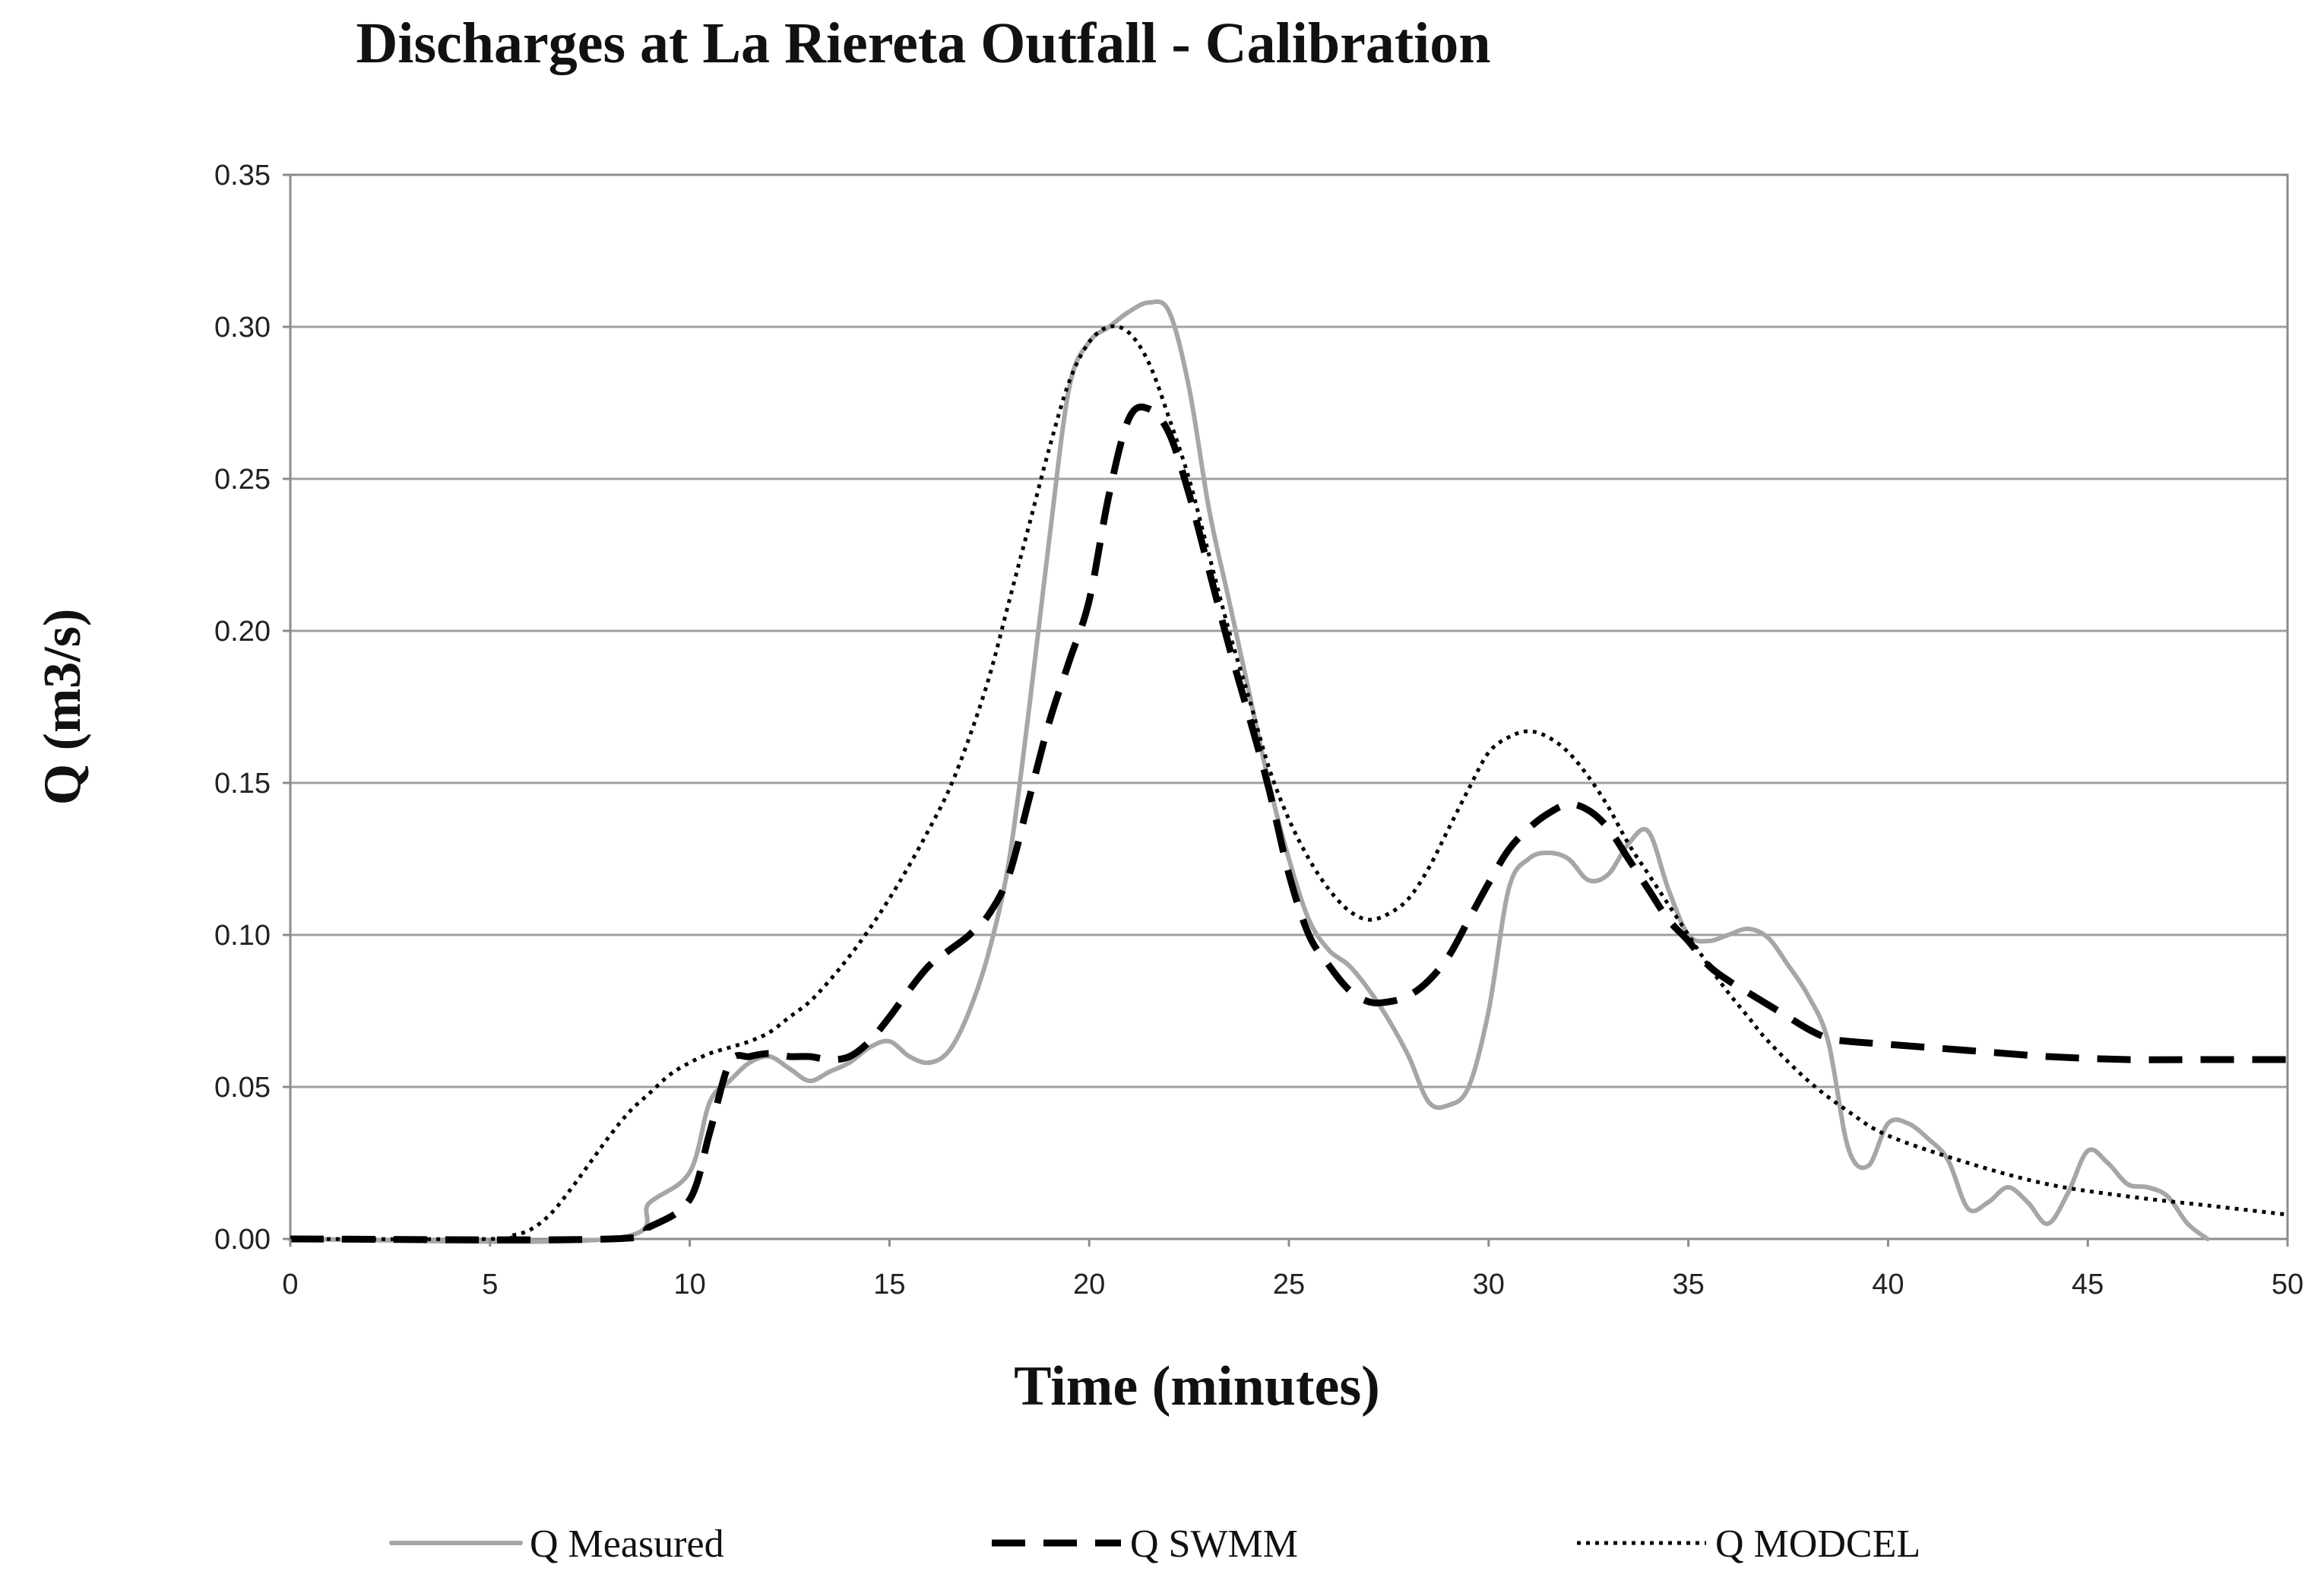 The height and width of the screenshot is (1581, 2324). Describe the element at coordinates (242, 632) in the screenshot. I see `y-tick-label-4: 0.20` at that location.